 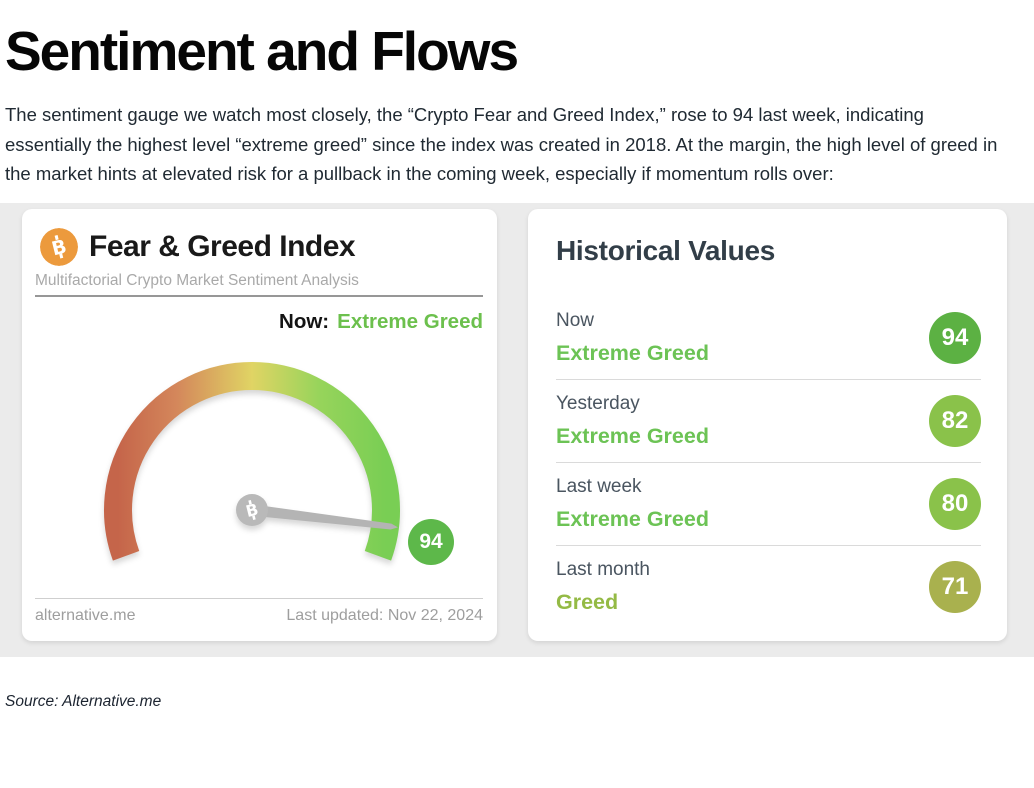 I want to click on bitcoin-hub-icon: B, so click(x=252, y=509).